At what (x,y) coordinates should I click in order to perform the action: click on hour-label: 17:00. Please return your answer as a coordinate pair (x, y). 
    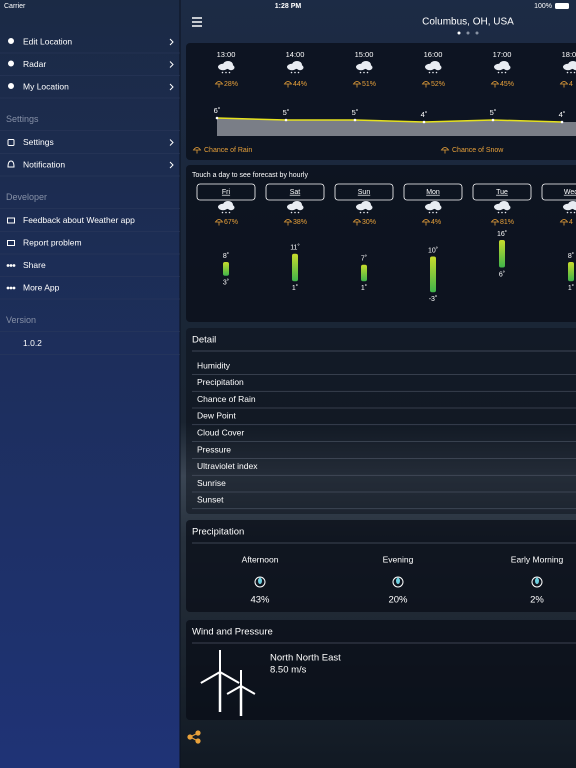
    Looking at the image, I should click on (502, 54).